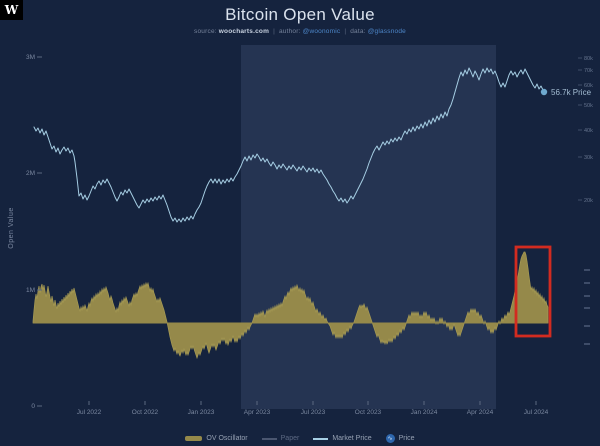 This screenshot has width=600, height=446. Describe the element at coordinates (89, 412) in the screenshot. I see `x-axis-label: Jul 2022` at that location.